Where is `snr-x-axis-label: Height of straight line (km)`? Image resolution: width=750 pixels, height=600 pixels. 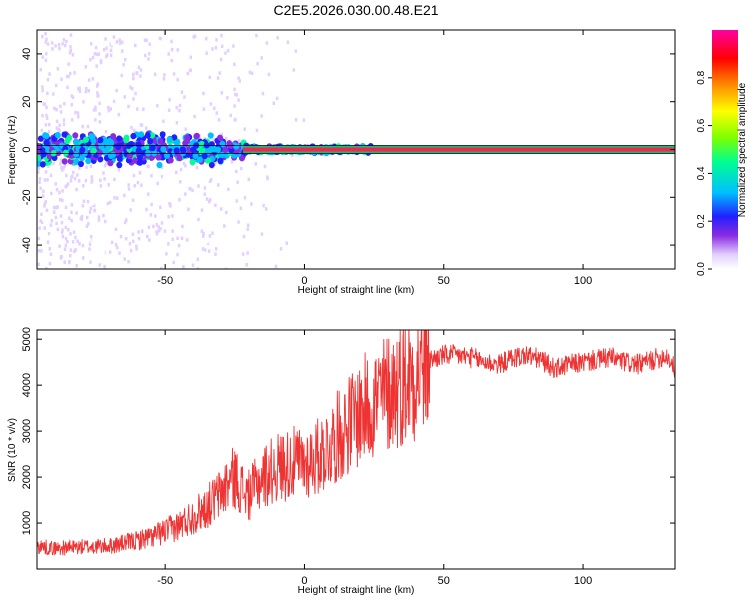
snr-x-axis-label: Height of straight line (km) is located at coordinates (356, 590).